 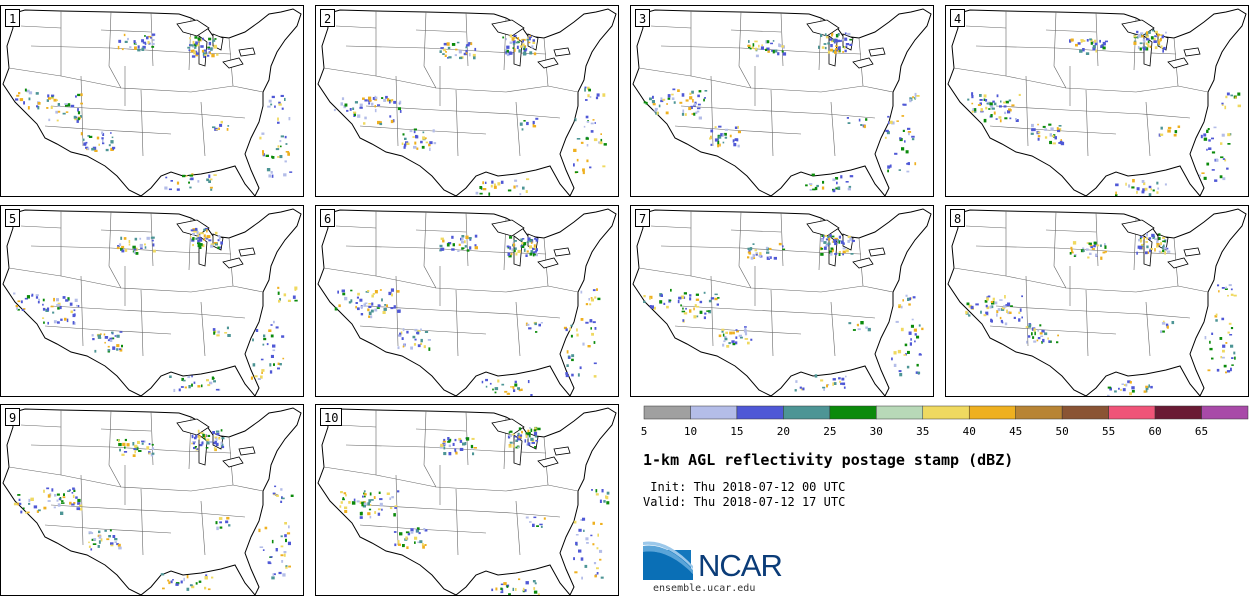 I want to click on colorbar-tick: 30, so click(x=876, y=431).